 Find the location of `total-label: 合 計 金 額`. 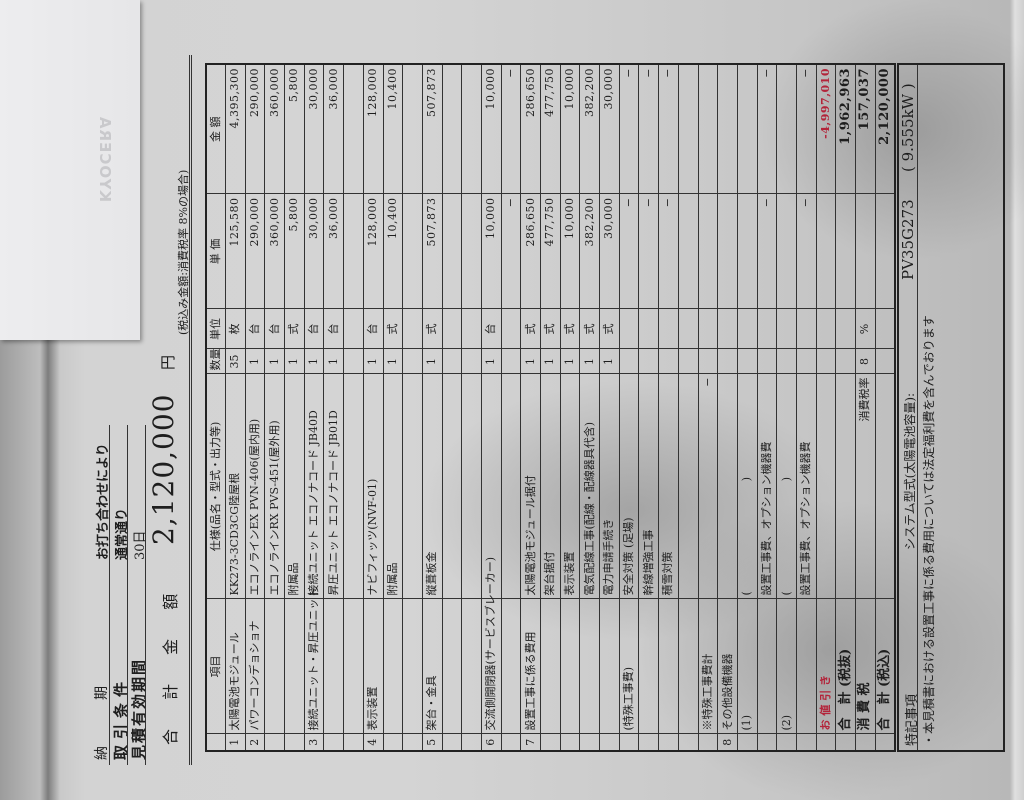

total-label: 合 計 金 額 is located at coordinates (170, 663).